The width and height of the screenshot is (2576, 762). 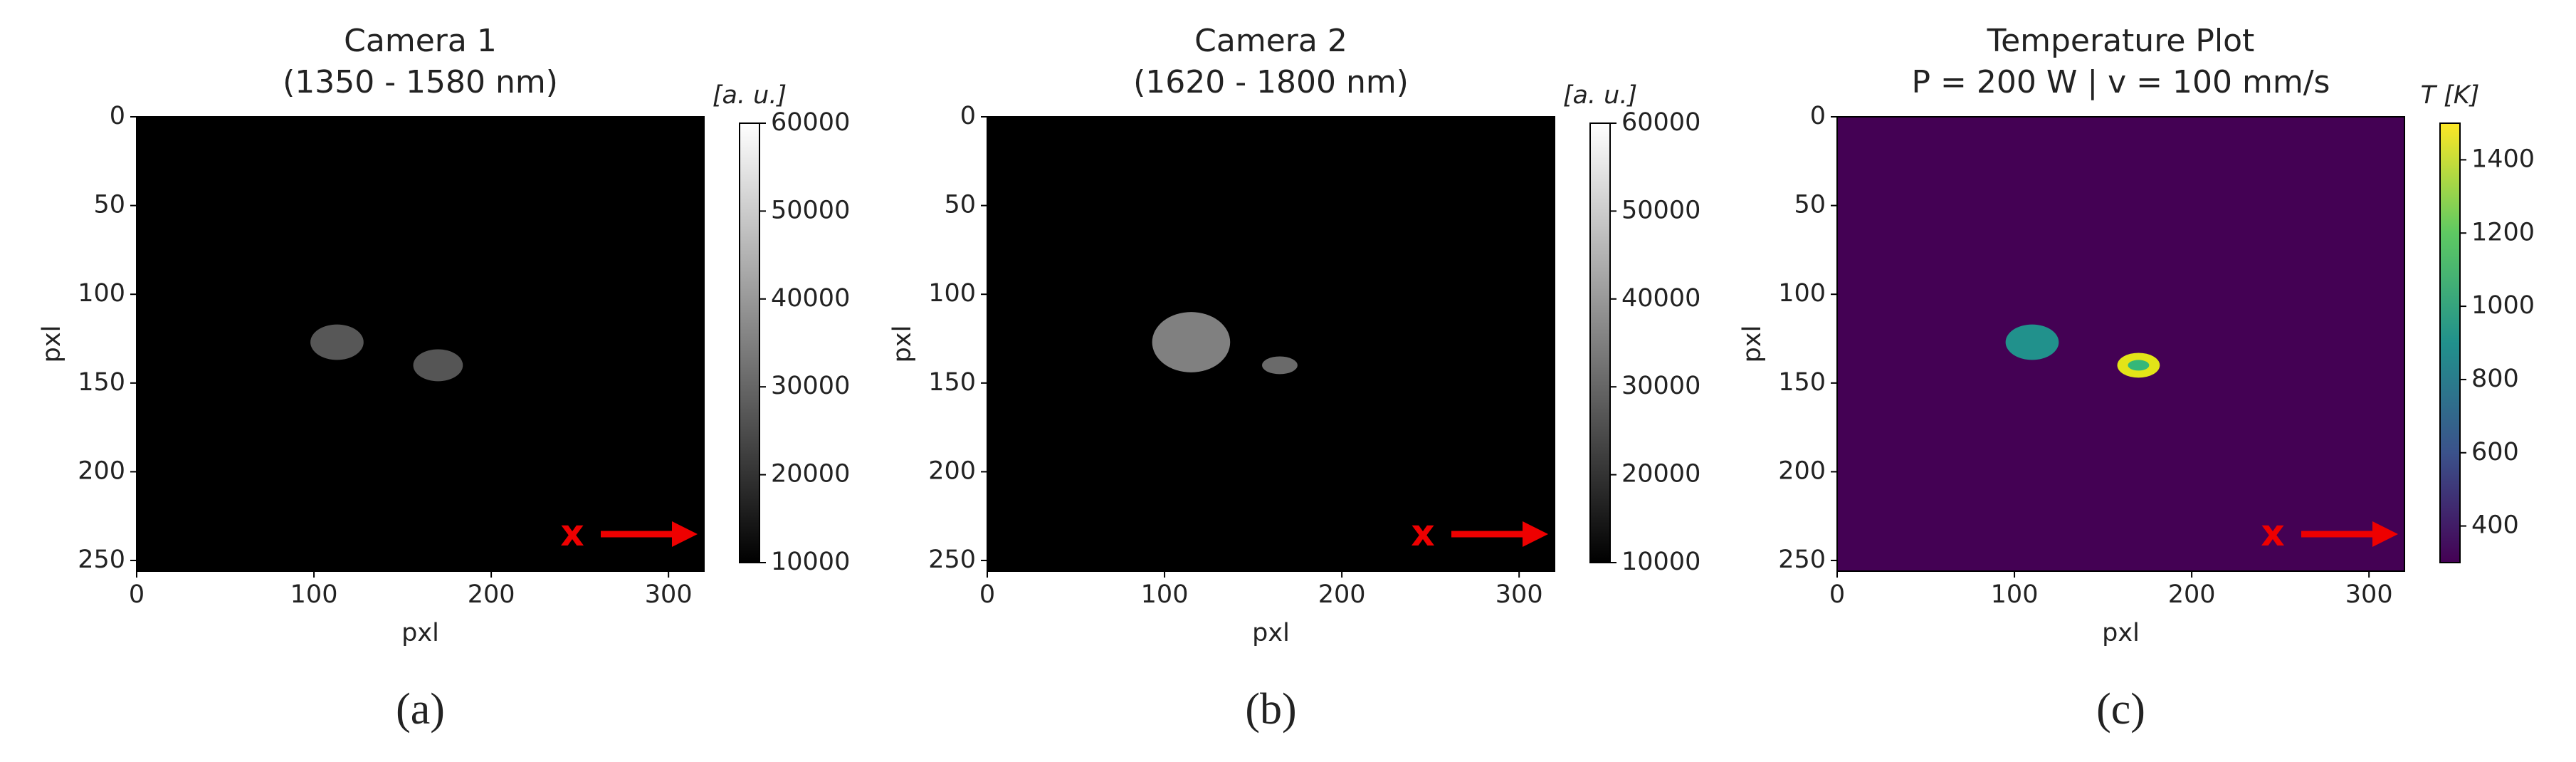 What do you see at coordinates (2121, 82) in the screenshot?
I see `subtitle: P = 200 W | v = 100 mm/s` at bounding box center [2121, 82].